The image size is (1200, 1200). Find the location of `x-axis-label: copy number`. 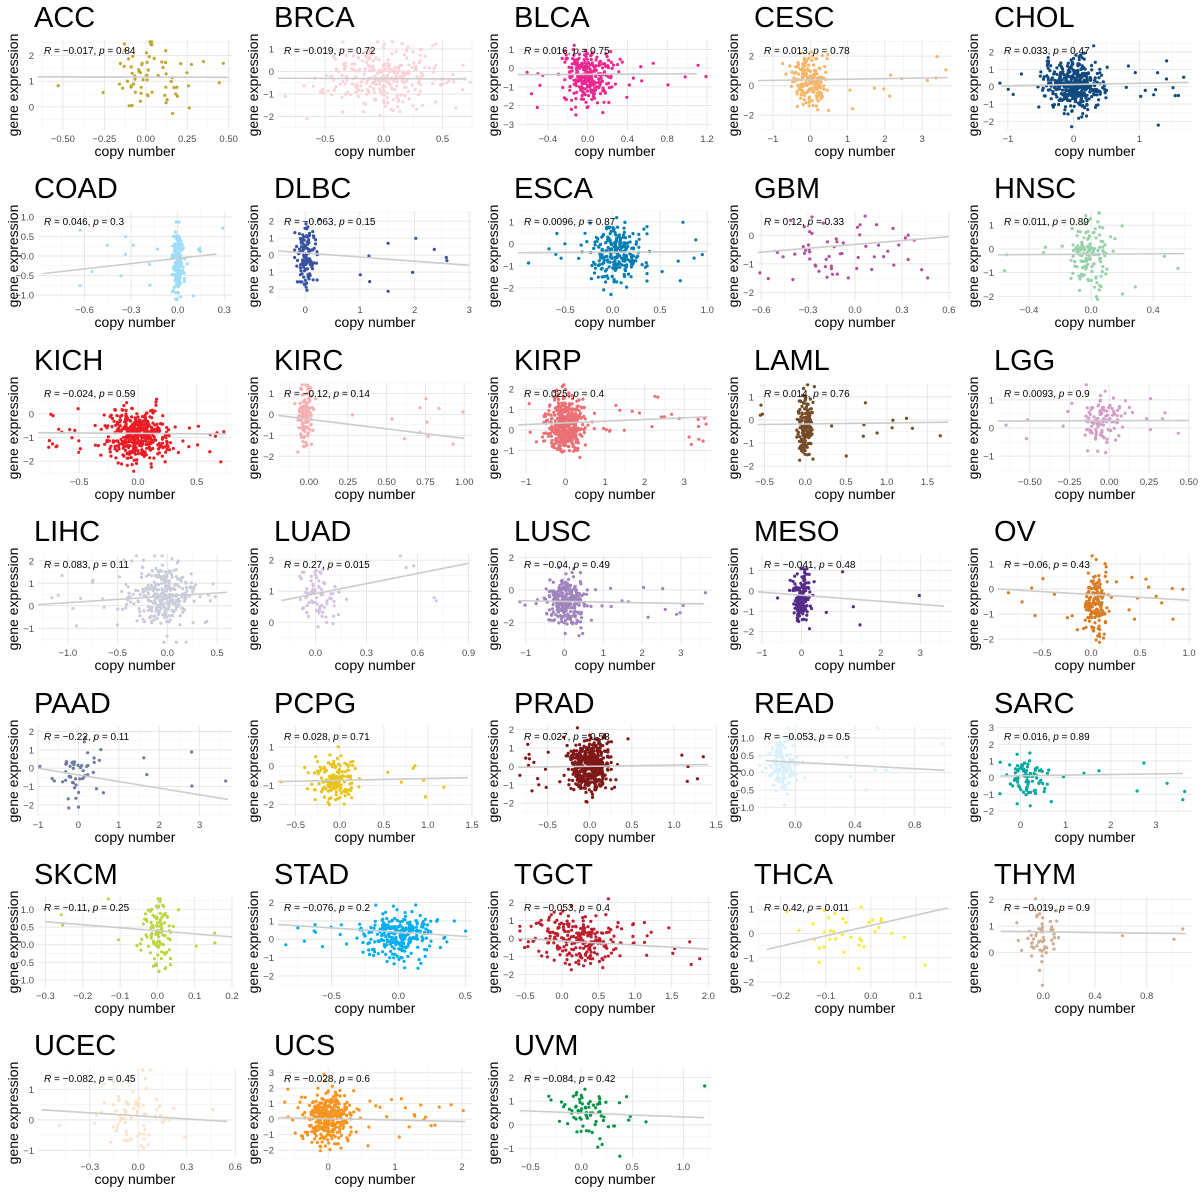

x-axis-label: copy number is located at coordinates (135, 151).